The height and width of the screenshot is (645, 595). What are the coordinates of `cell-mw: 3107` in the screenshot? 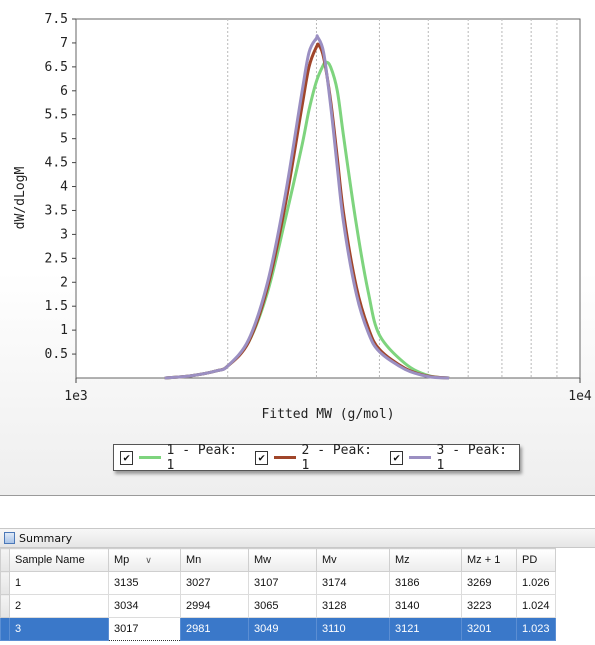 It's located at (282, 583).